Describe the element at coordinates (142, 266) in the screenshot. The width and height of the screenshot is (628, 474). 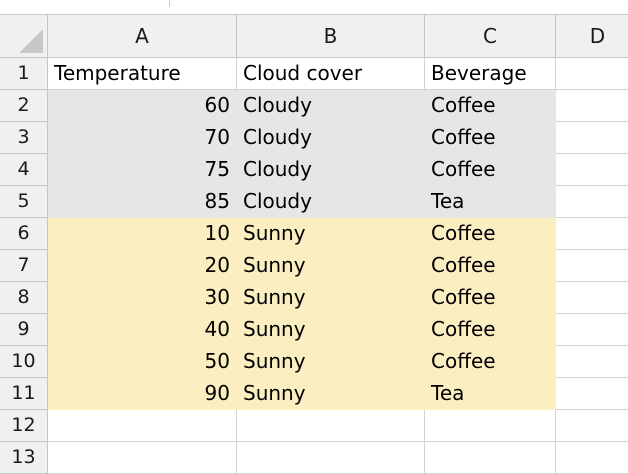
I see `cell-a7: 20` at that location.